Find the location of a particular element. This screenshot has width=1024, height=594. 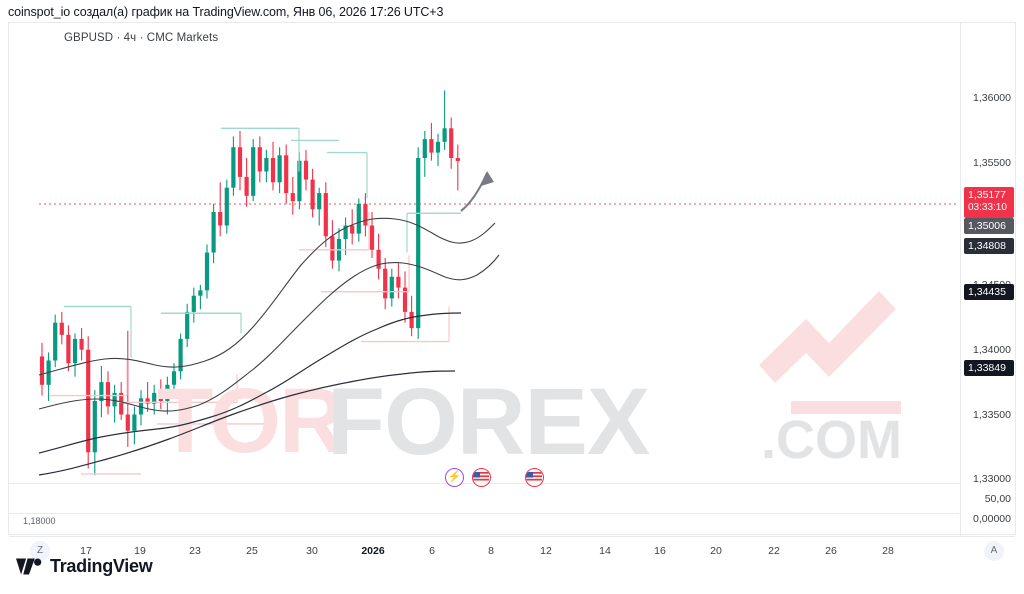

footer-branding: TradingView is located at coordinates (84, 566).